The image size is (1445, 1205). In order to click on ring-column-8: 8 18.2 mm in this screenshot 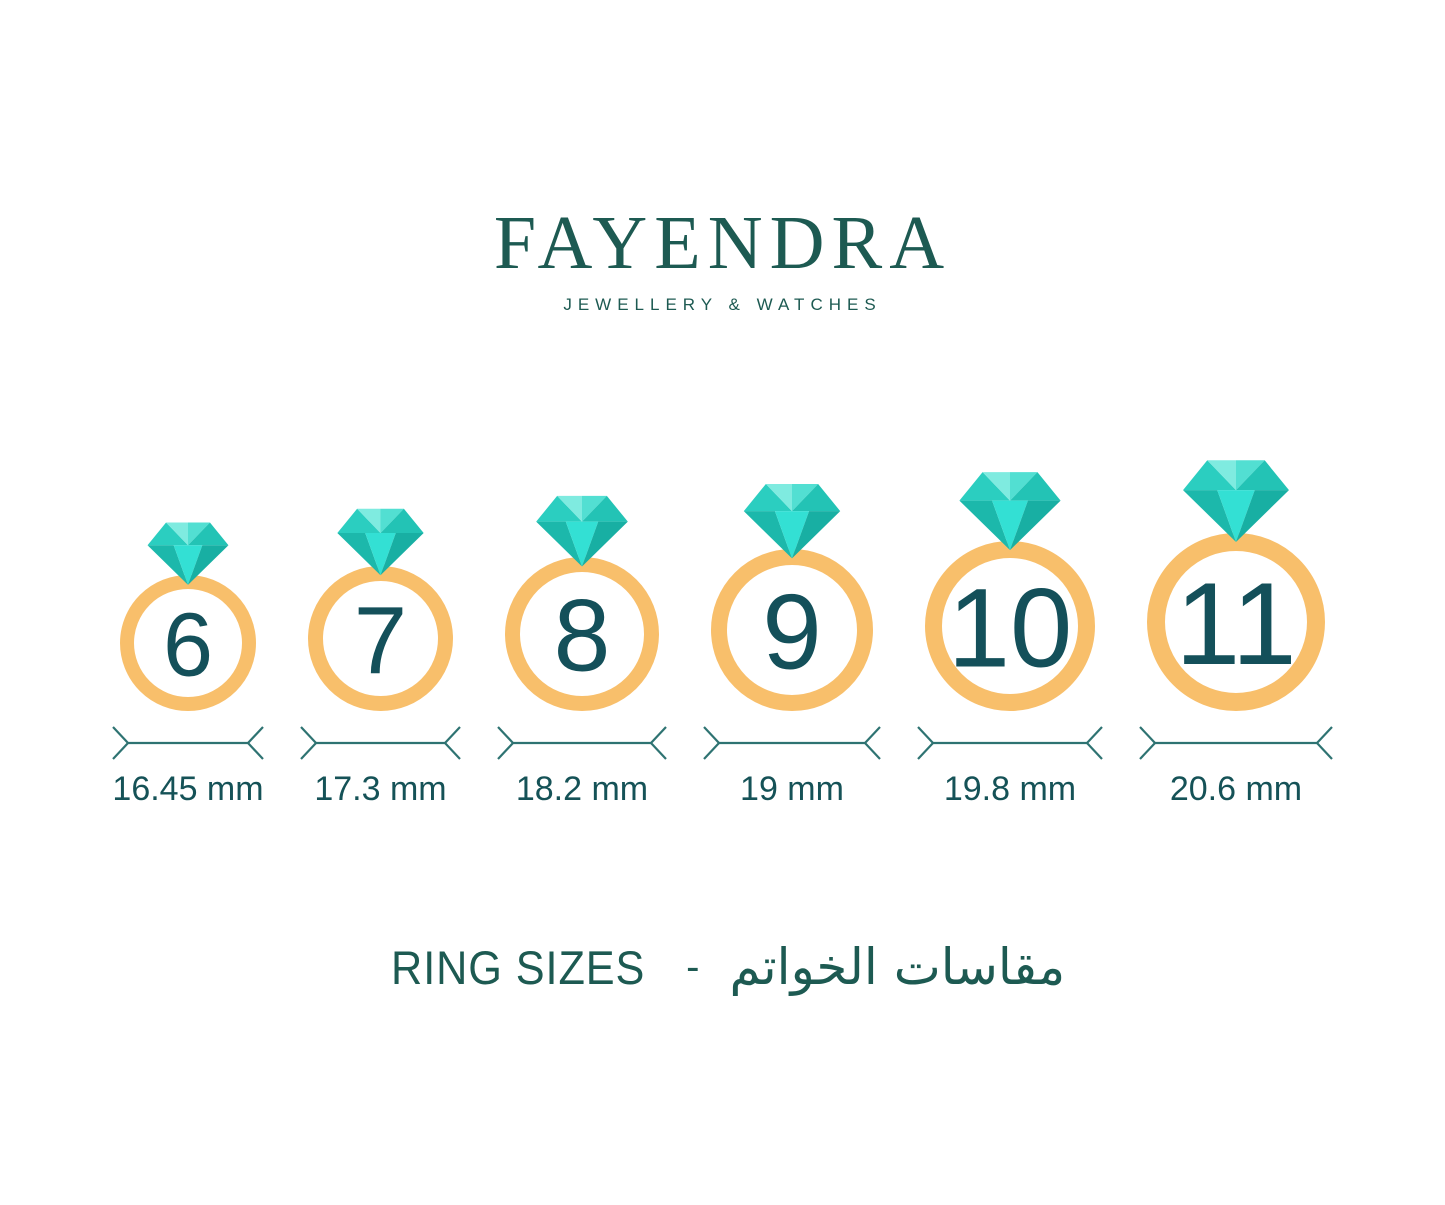, I will do `click(582, 650)`.